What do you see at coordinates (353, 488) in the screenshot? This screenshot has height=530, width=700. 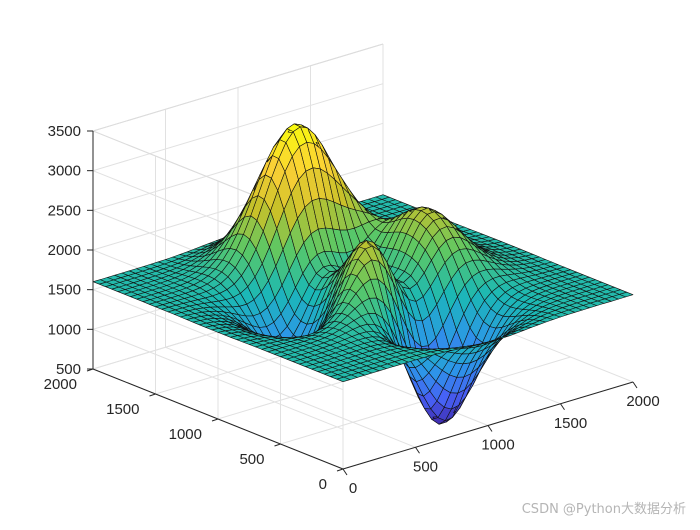 I see `x-tick-label: 0` at bounding box center [353, 488].